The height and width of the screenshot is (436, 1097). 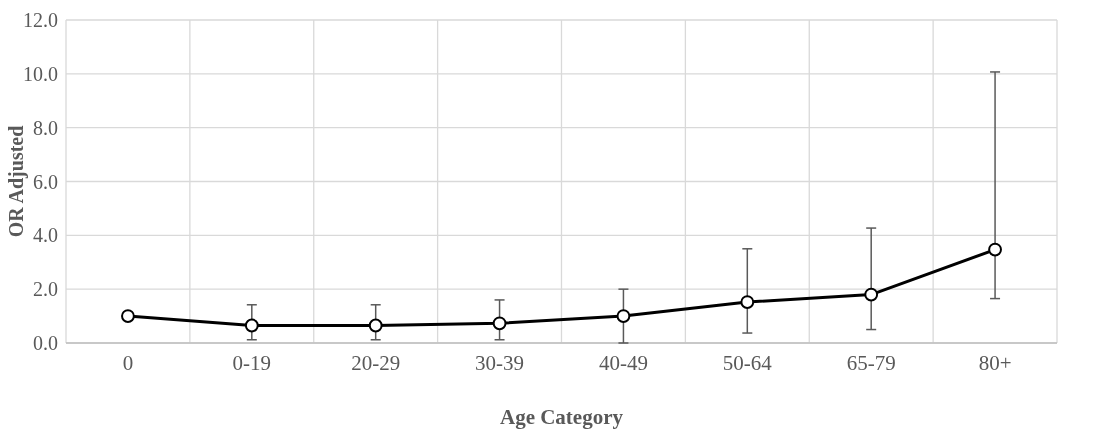 I want to click on y-axis-title: OR Adjusted, so click(x=16, y=181).